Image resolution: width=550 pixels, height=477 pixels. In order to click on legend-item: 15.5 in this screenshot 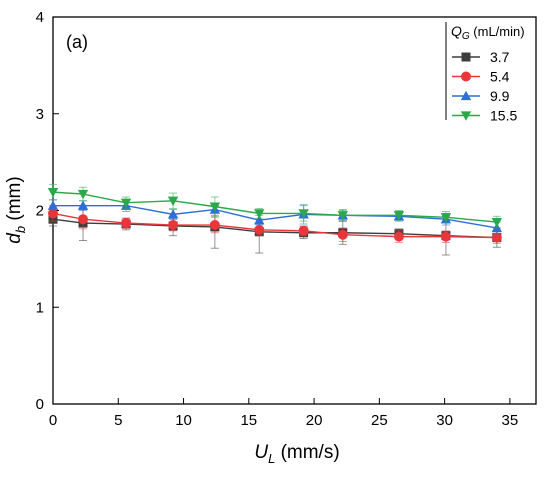, I will do `click(484, 116)`.